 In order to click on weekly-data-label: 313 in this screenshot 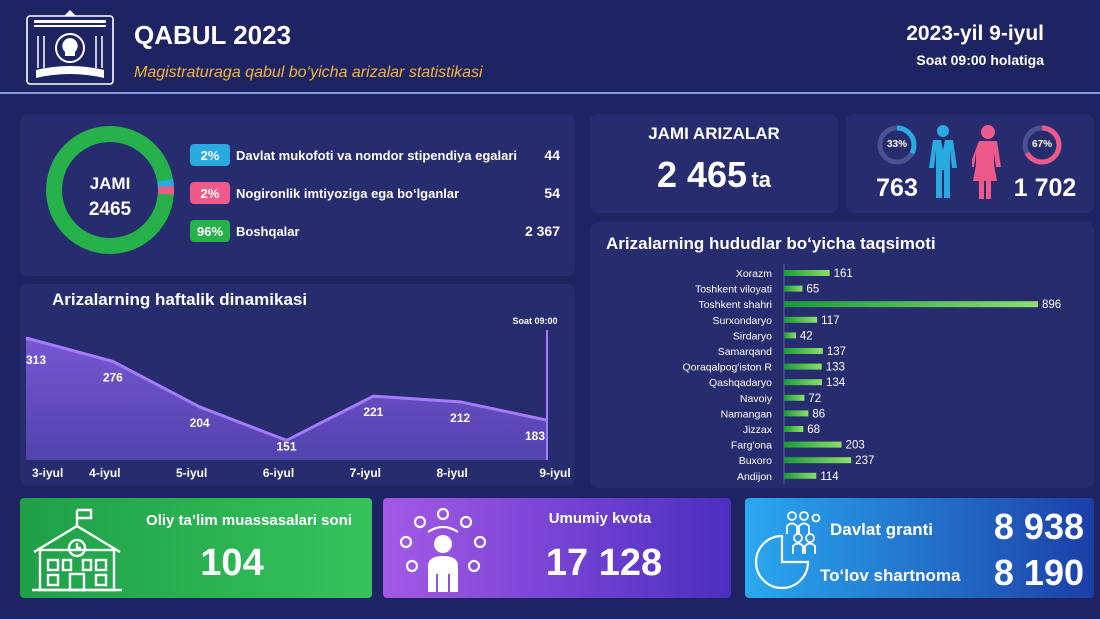, I will do `click(36, 360)`.